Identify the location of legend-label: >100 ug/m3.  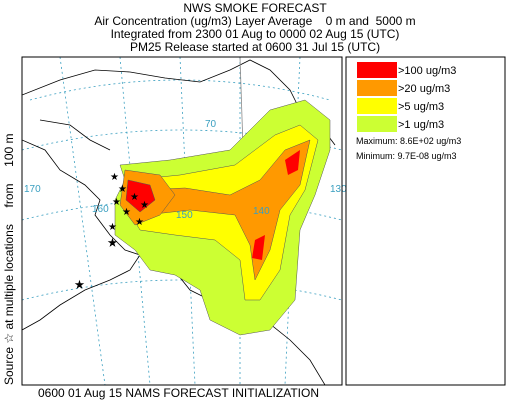
(427, 71).